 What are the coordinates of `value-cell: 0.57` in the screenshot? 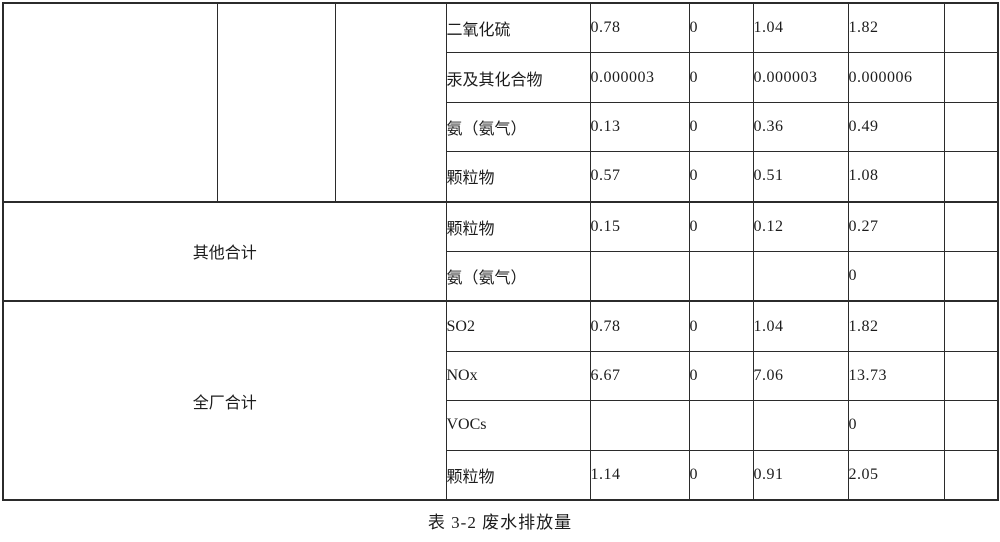 It's located at (639, 177).